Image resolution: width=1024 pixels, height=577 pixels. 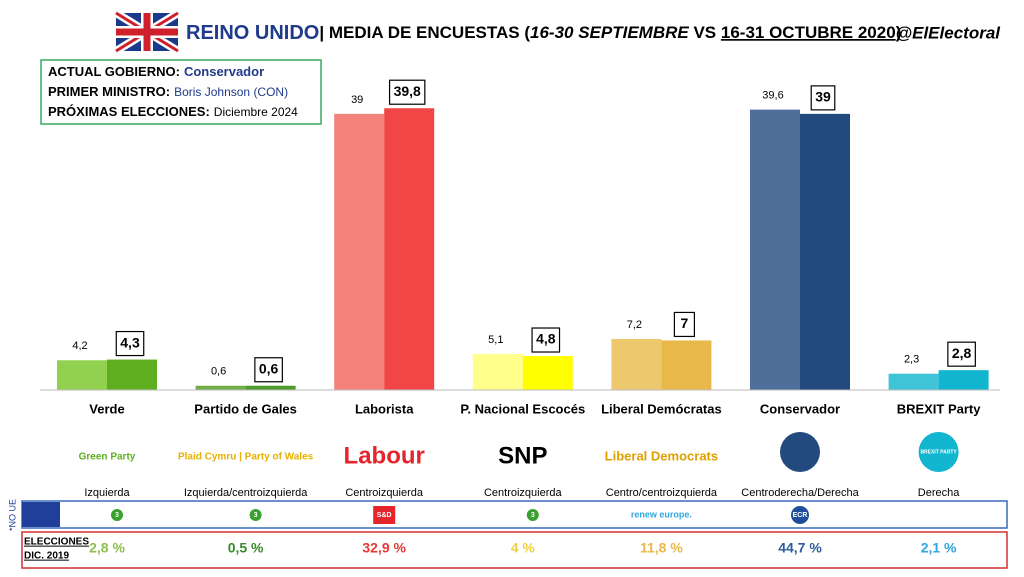 I want to click on ideology: Izquierda/centroizquierda, so click(x=246, y=493).